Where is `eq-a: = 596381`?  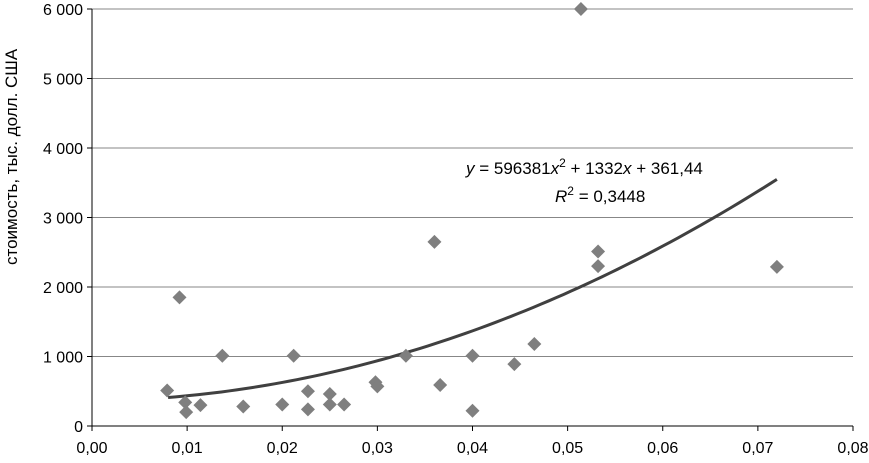 eq-a: = 596381 is located at coordinates (513, 168).